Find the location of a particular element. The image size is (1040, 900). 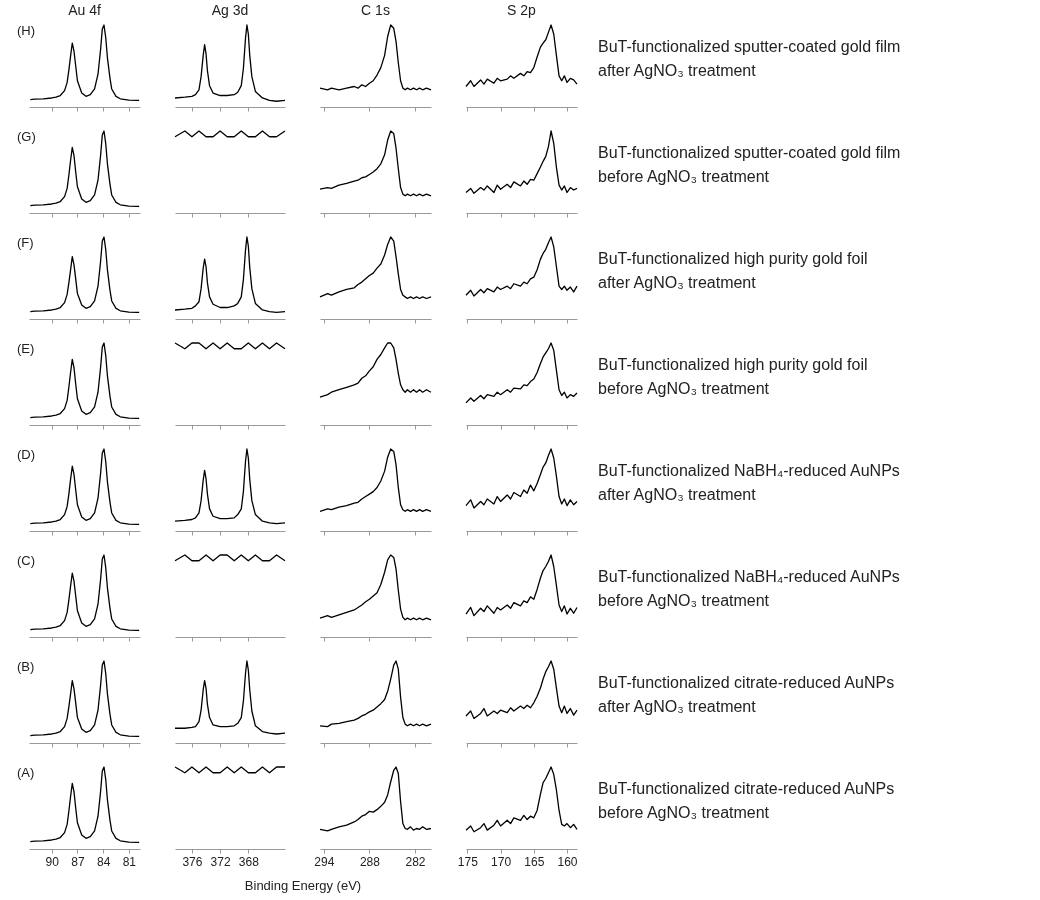

chart-title: S 2p is located at coordinates (522, 10).